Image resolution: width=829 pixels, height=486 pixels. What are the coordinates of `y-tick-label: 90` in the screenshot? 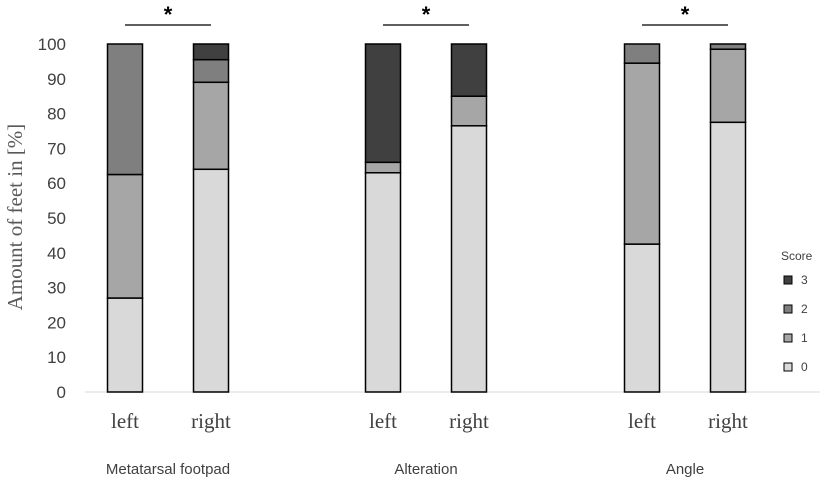 It's located at (56, 79).